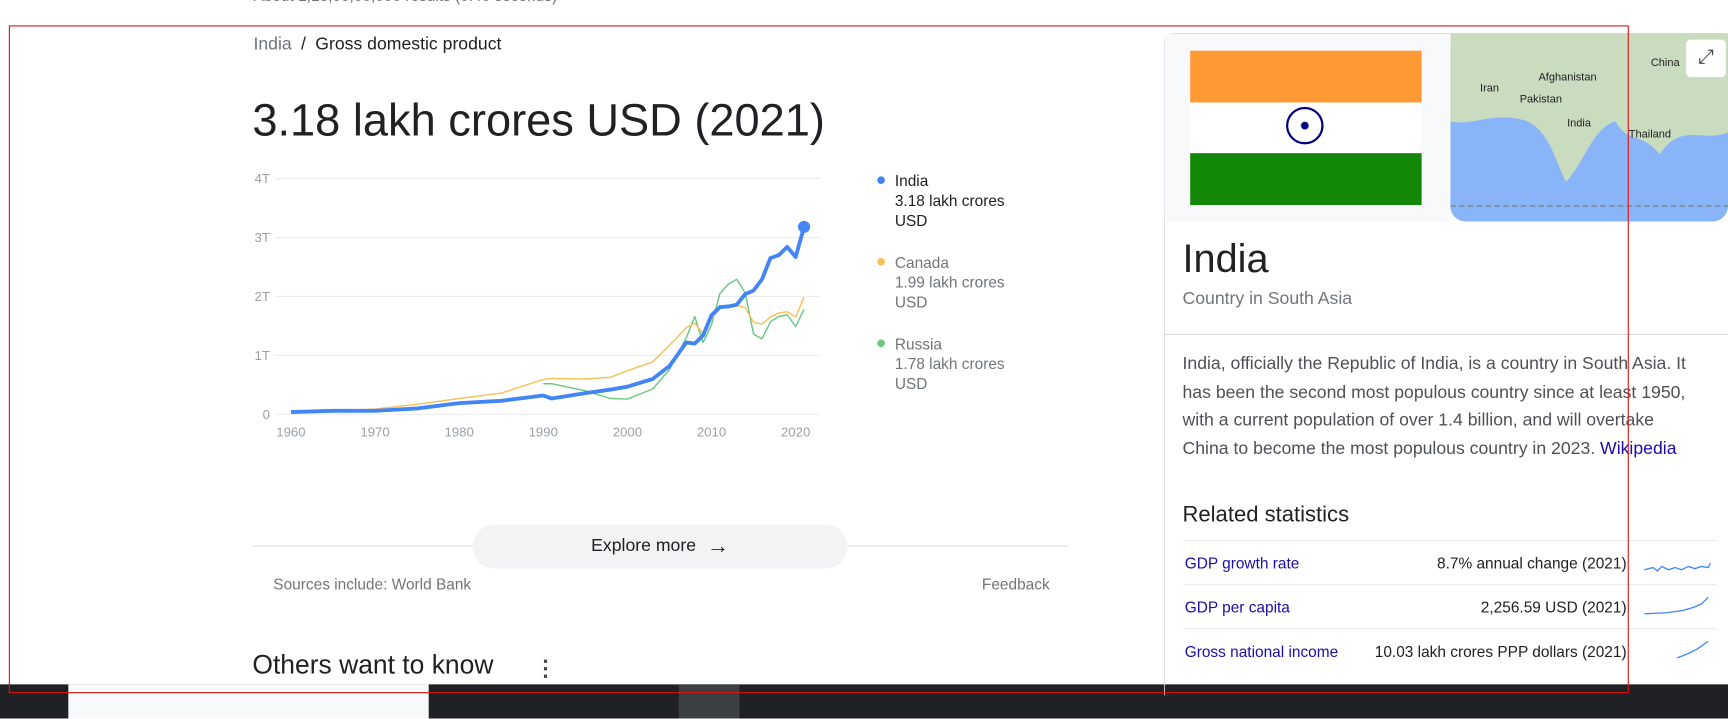  I want to click on related-heading: Related statistics, so click(1266, 514).